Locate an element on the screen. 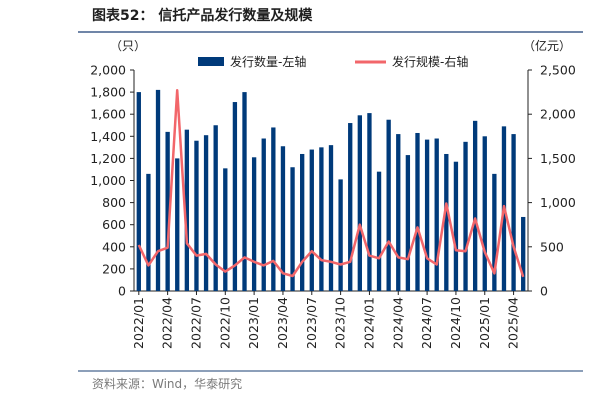 The image size is (615, 402). legend-bar-swatch is located at coordinates (211, 61).